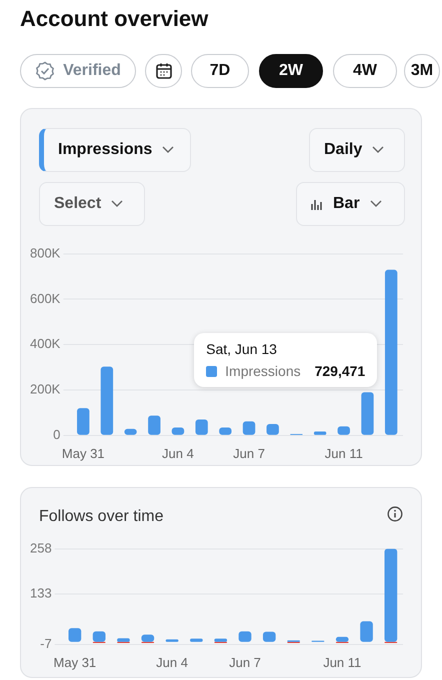  What do you see at coordinates (78, 71) in the screenshot?
I see `text: Verified` at bounding box center [78, 71].